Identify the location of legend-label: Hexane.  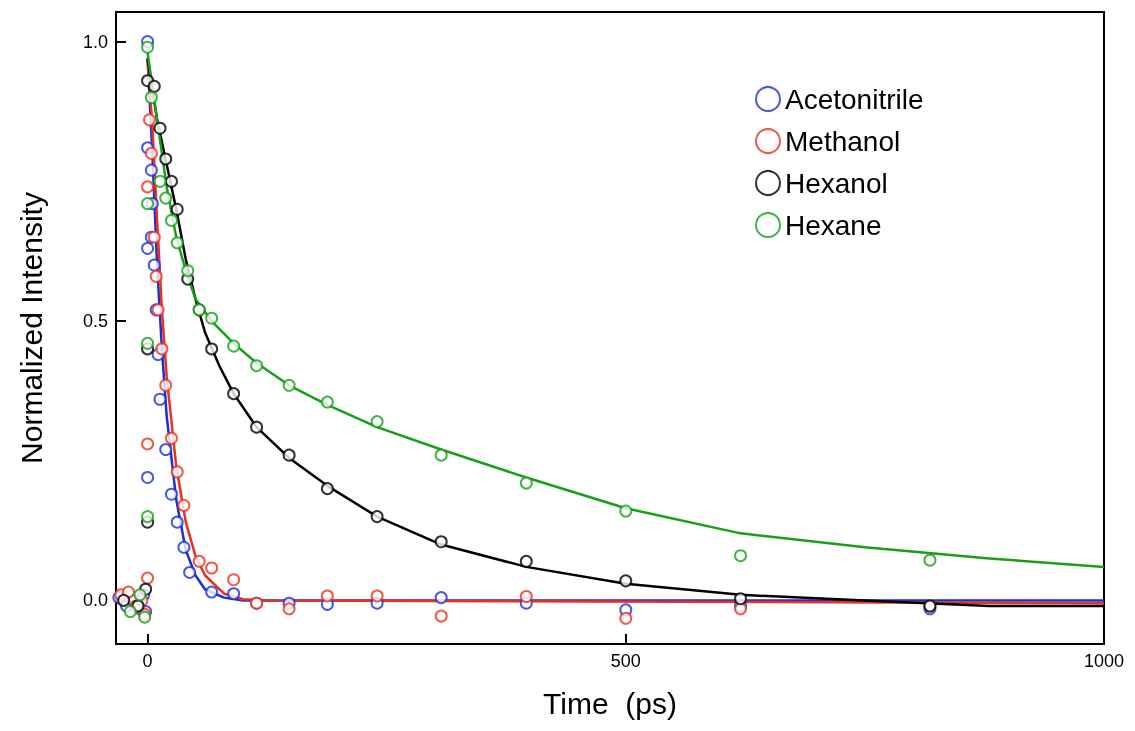
(833, 225).